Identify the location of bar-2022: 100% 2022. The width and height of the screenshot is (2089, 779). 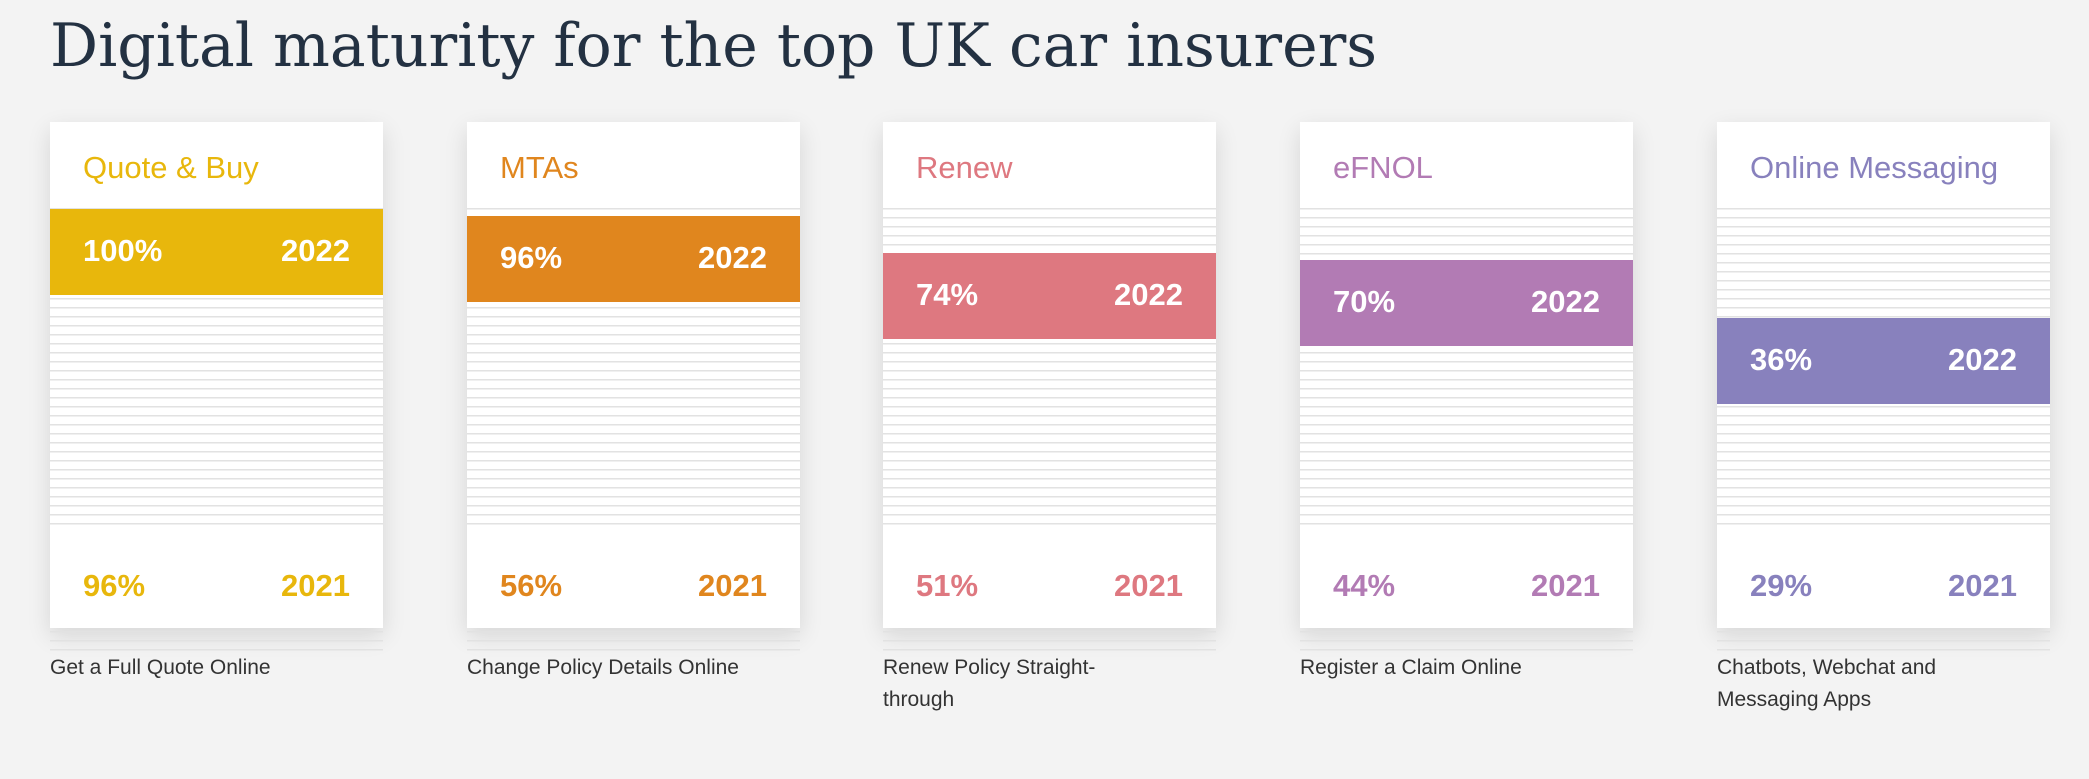
(216, 252).